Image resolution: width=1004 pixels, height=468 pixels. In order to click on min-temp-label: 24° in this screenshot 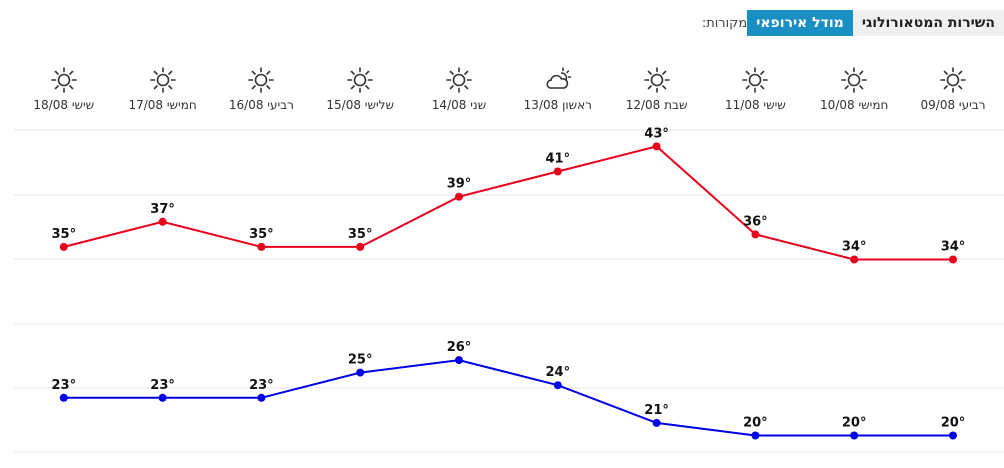, I will do `click(558, 372)`.